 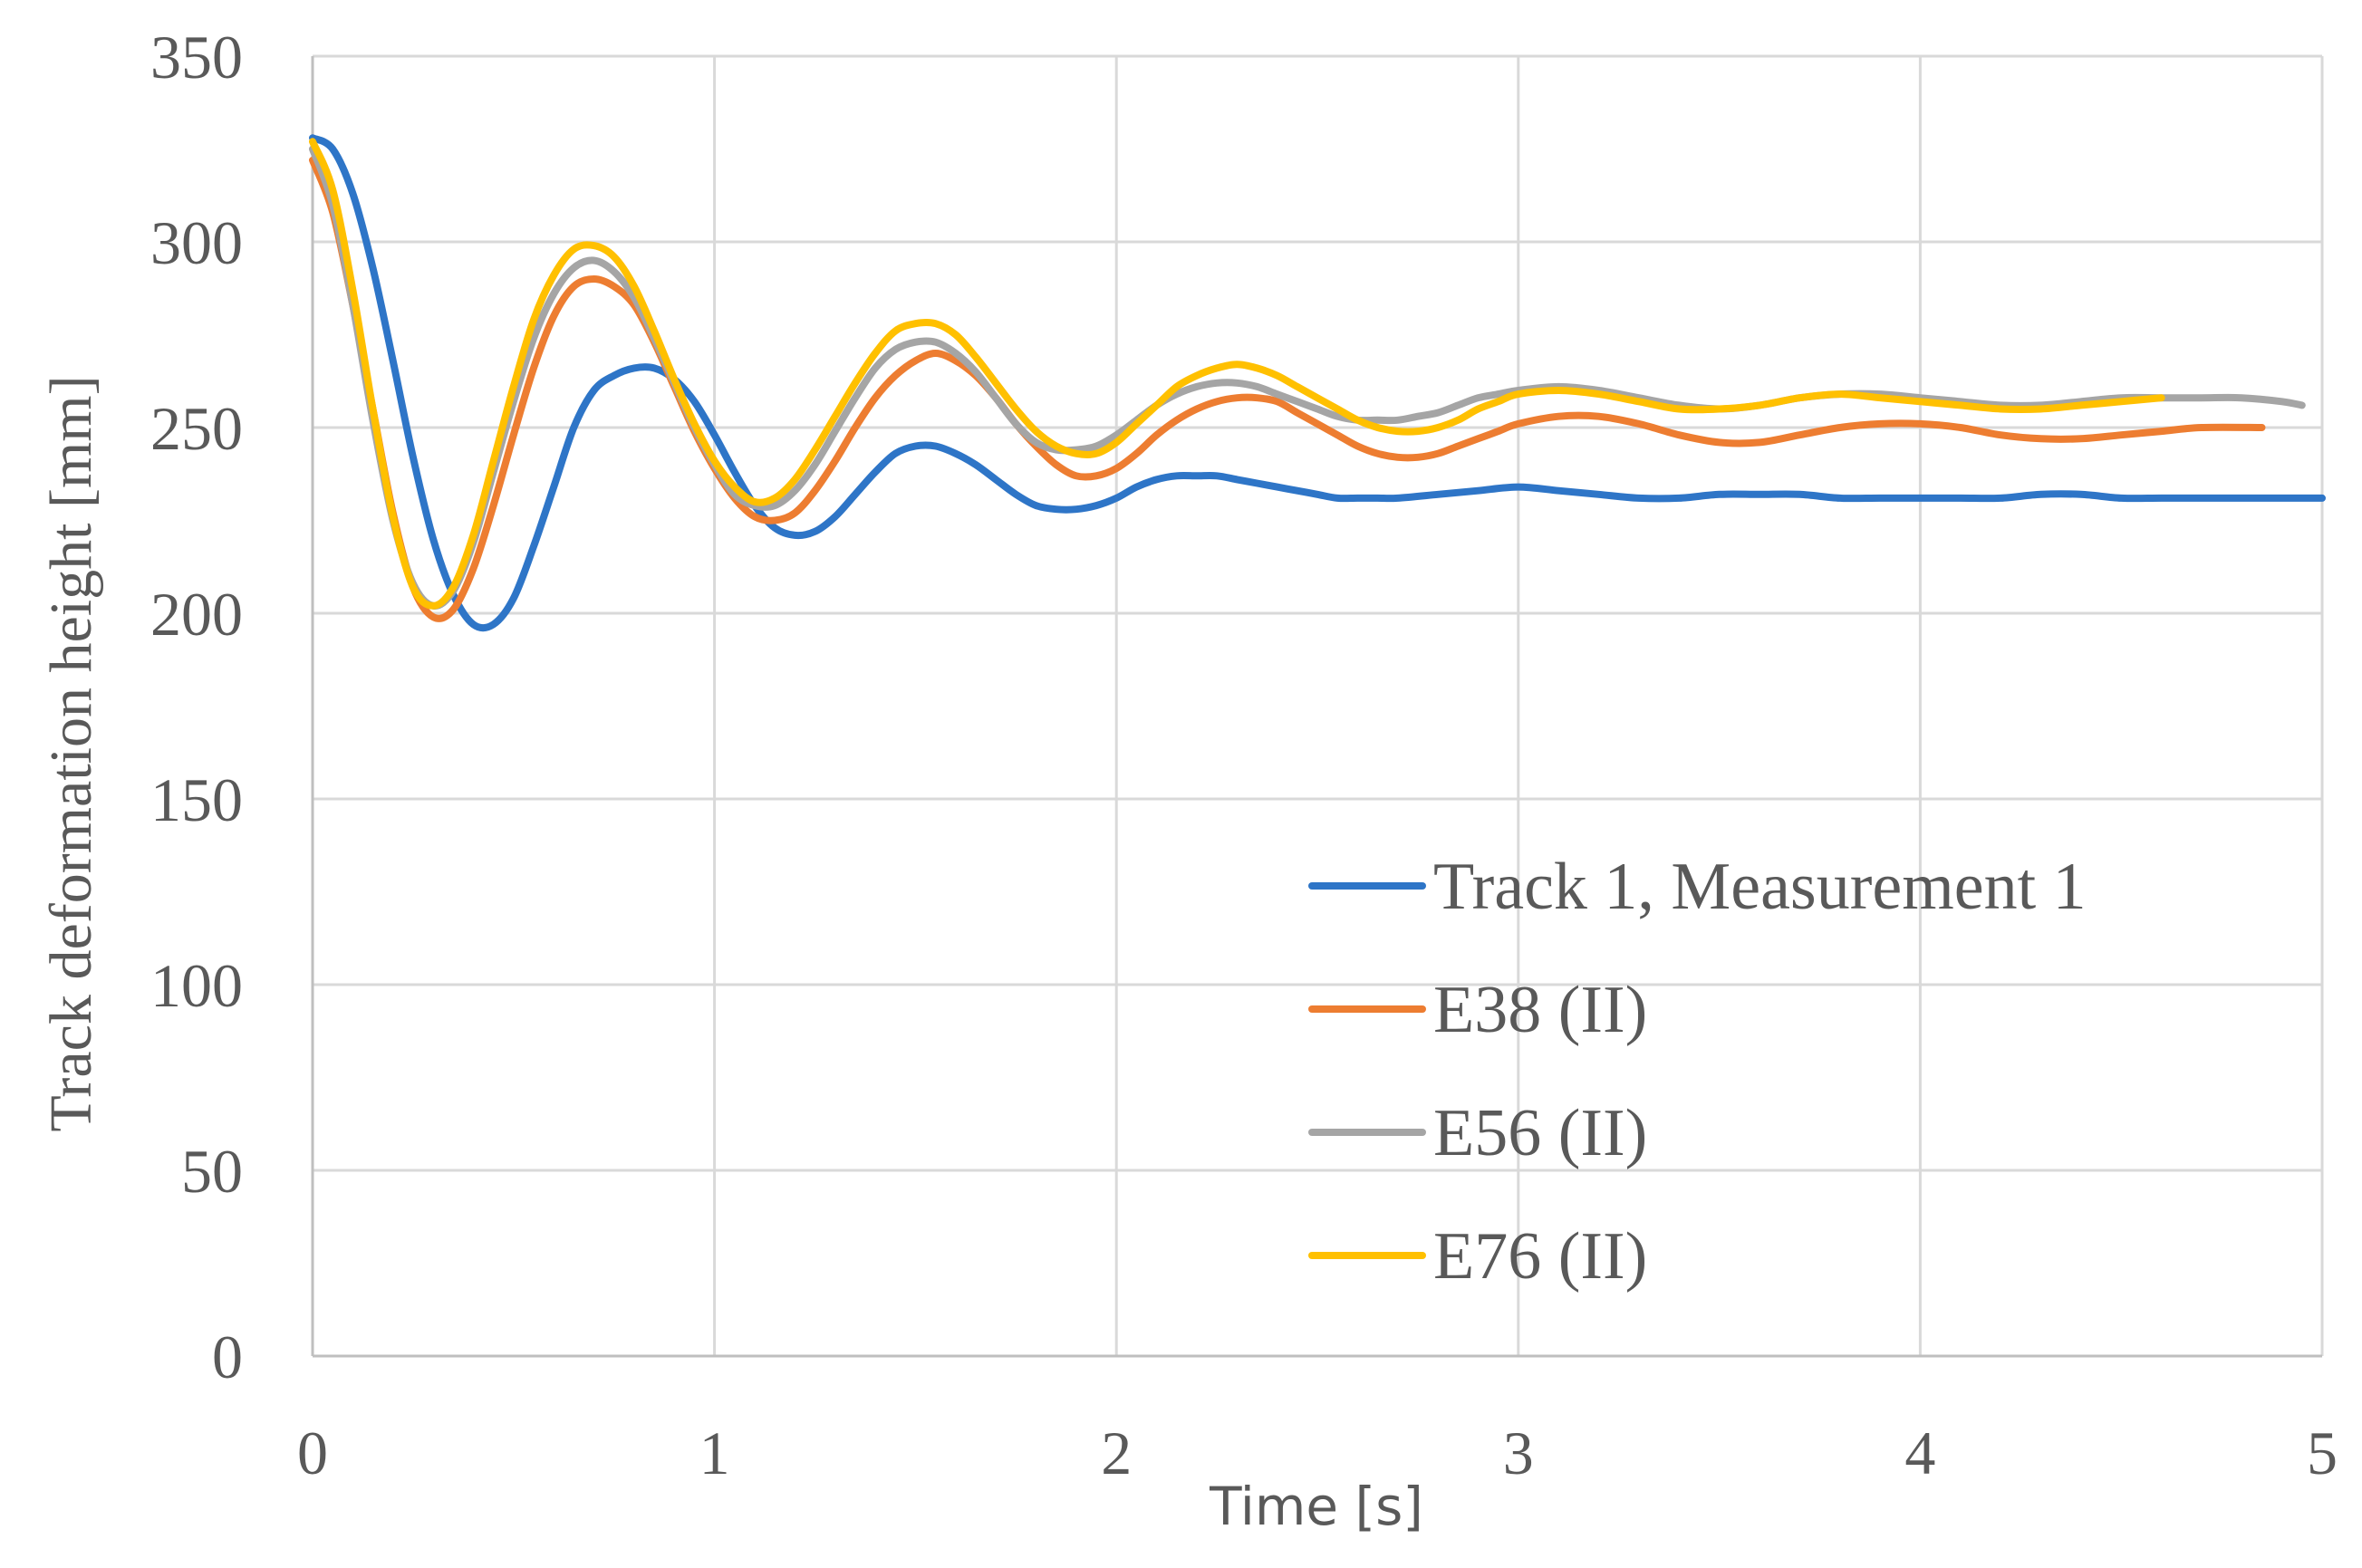 I want to click on x-tick-label: 4, so click(x=1919, y=1453).